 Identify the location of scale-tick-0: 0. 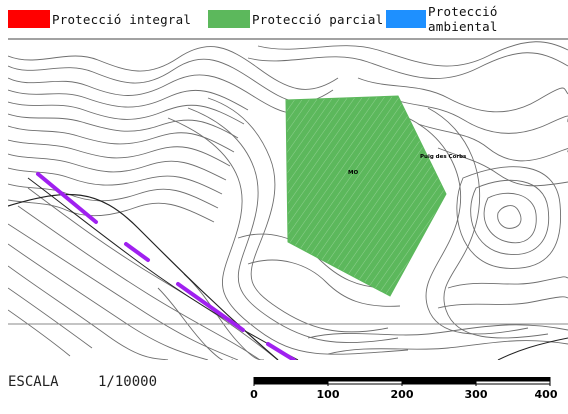
(254, 394).